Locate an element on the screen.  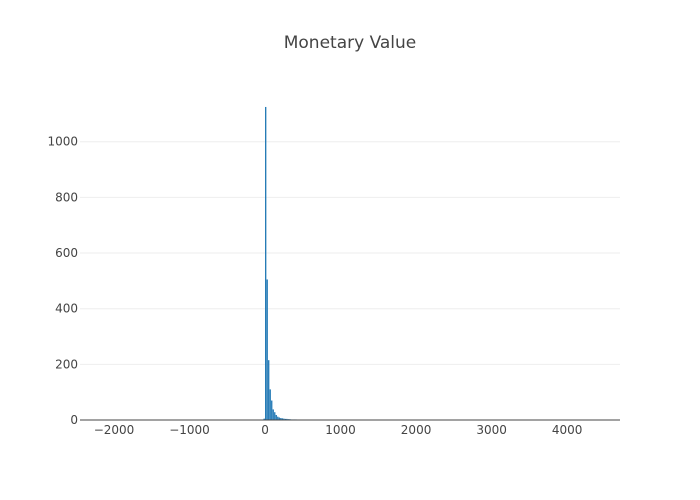
x-tick-label: 0 is located at coordinates (265, 430).